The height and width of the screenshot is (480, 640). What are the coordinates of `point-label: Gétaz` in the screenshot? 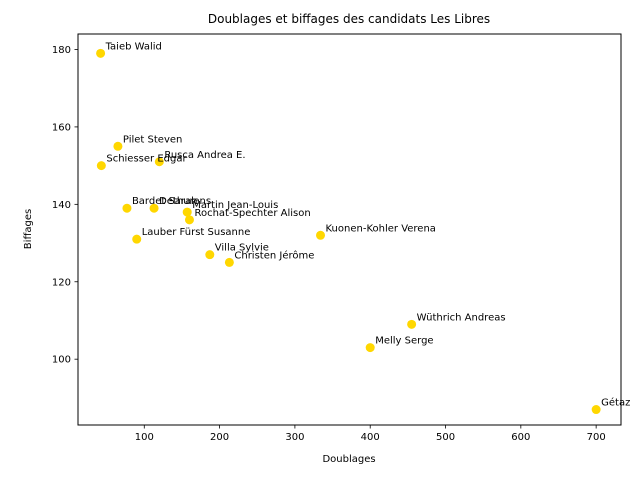 It's located at (615, 403).